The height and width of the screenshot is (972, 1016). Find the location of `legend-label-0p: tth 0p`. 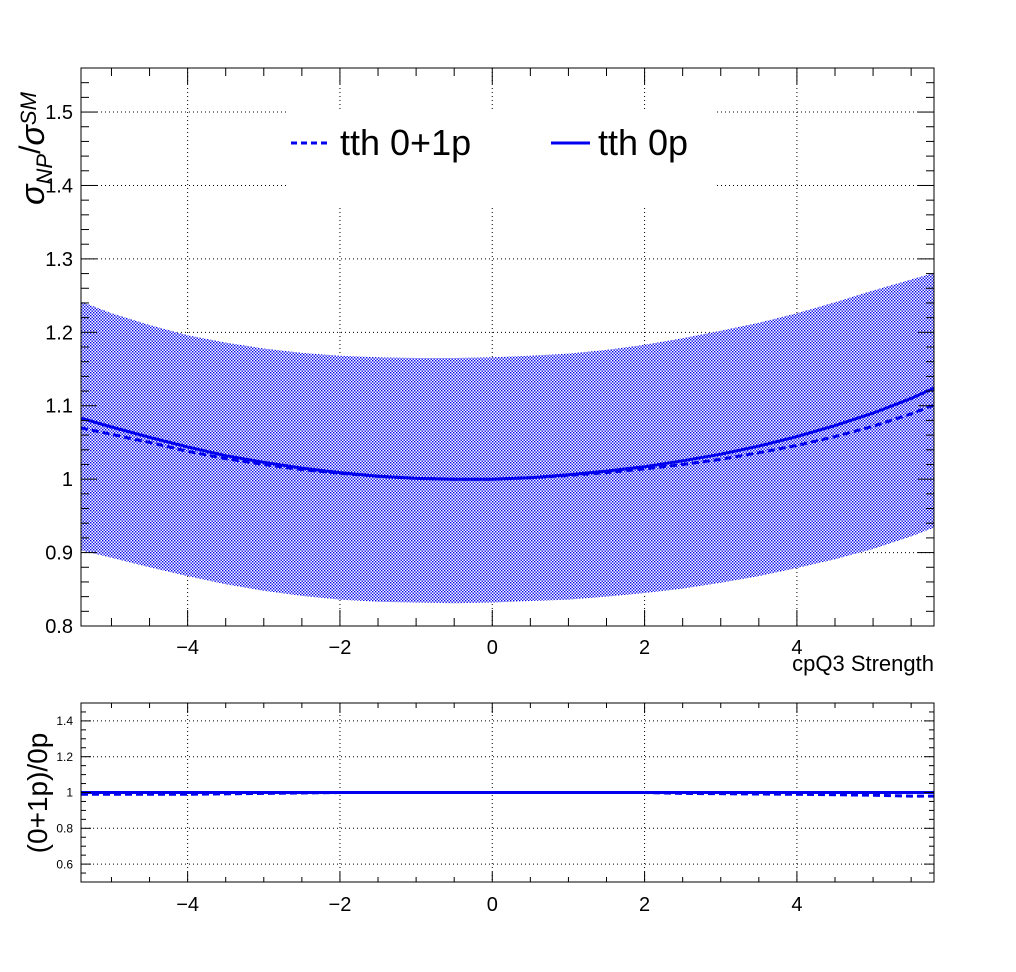

legend-label-0p: tth 0p is located at coordinates (643, 142).